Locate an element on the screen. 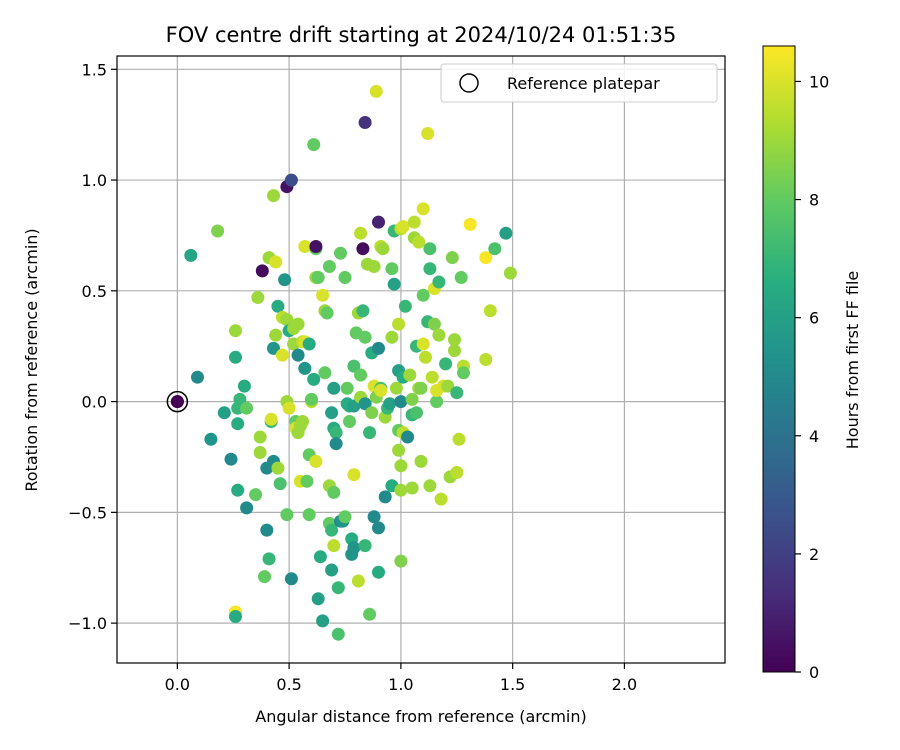 Image resolution: width=900 pixels, height=750 pixels. reference-ring is located at coordinates (177, 401).